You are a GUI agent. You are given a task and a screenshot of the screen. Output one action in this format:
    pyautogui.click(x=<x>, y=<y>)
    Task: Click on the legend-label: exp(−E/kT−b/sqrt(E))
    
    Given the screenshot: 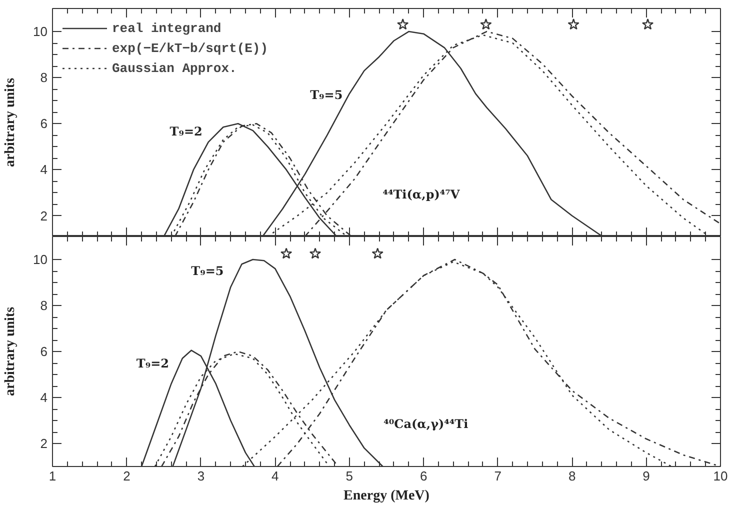 What is the action you would take?
    pyautogui.click(x=190, y=48)
    